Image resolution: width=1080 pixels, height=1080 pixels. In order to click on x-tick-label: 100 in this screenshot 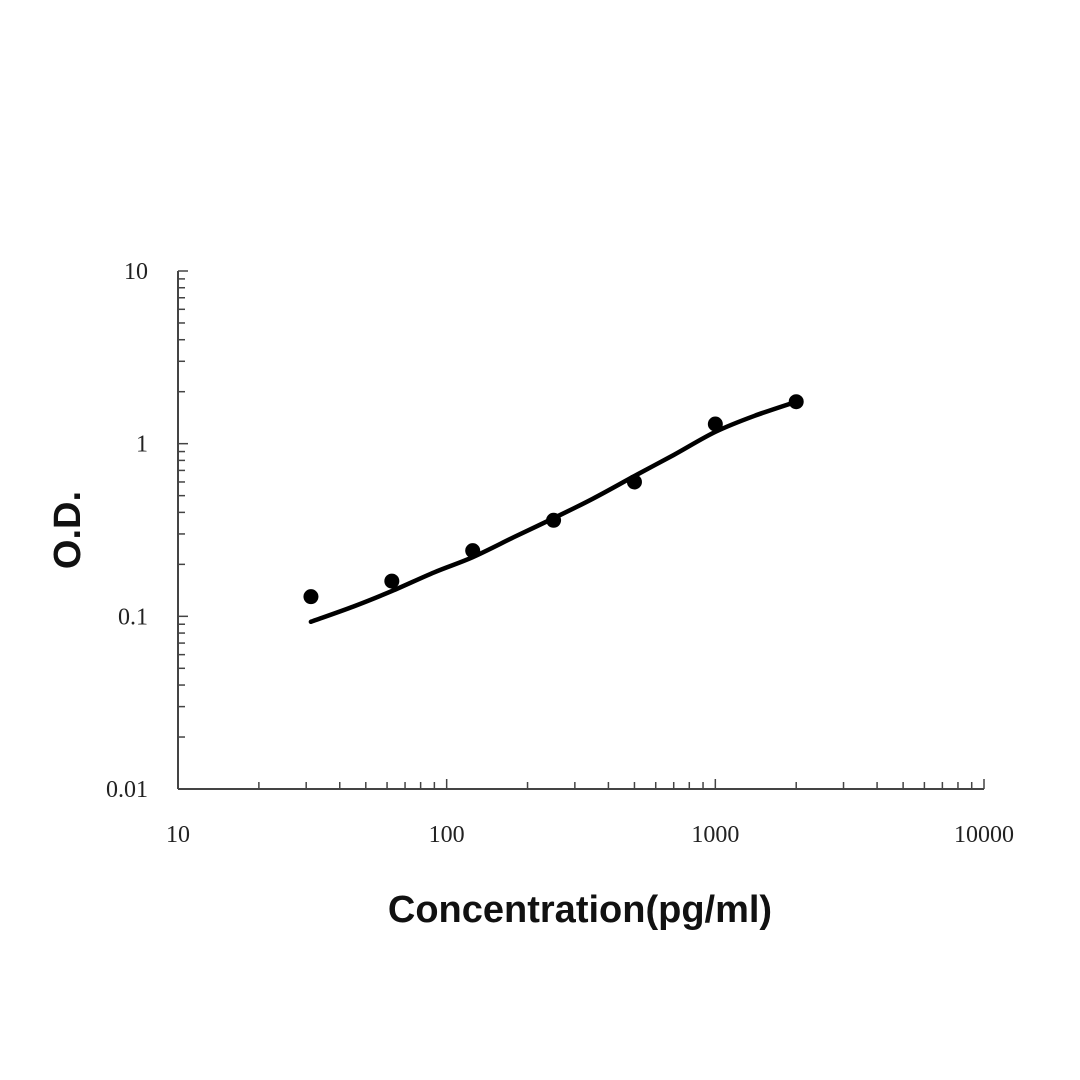, I will do `click(447, 835)`.